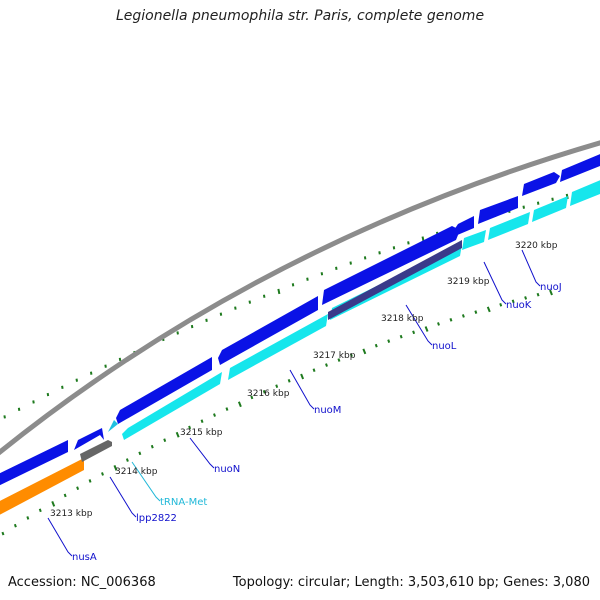  I want to click on gene-nuoI-forward, so click(541, 184).